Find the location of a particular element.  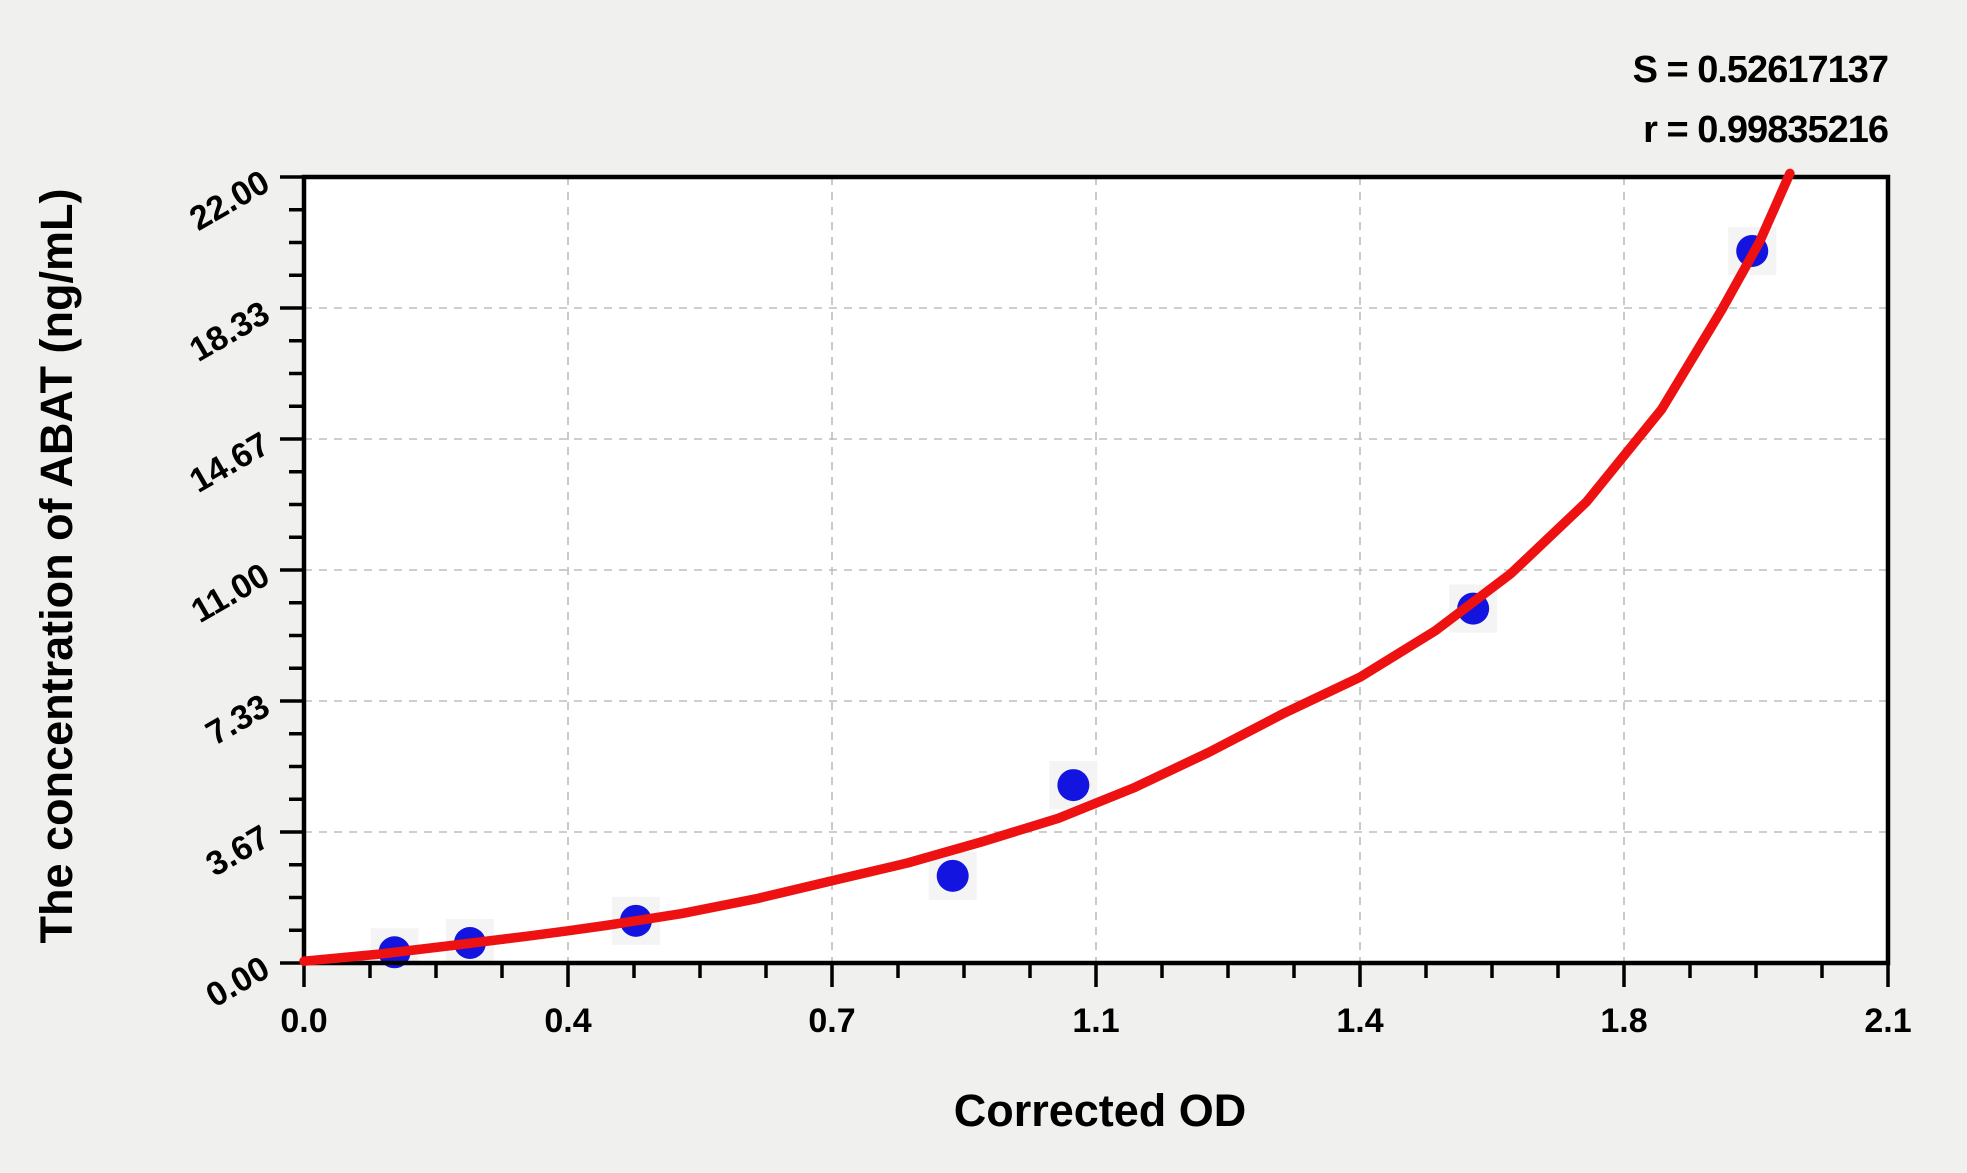

y-tick-label: 0.00 is located at coordinates (238, 982).